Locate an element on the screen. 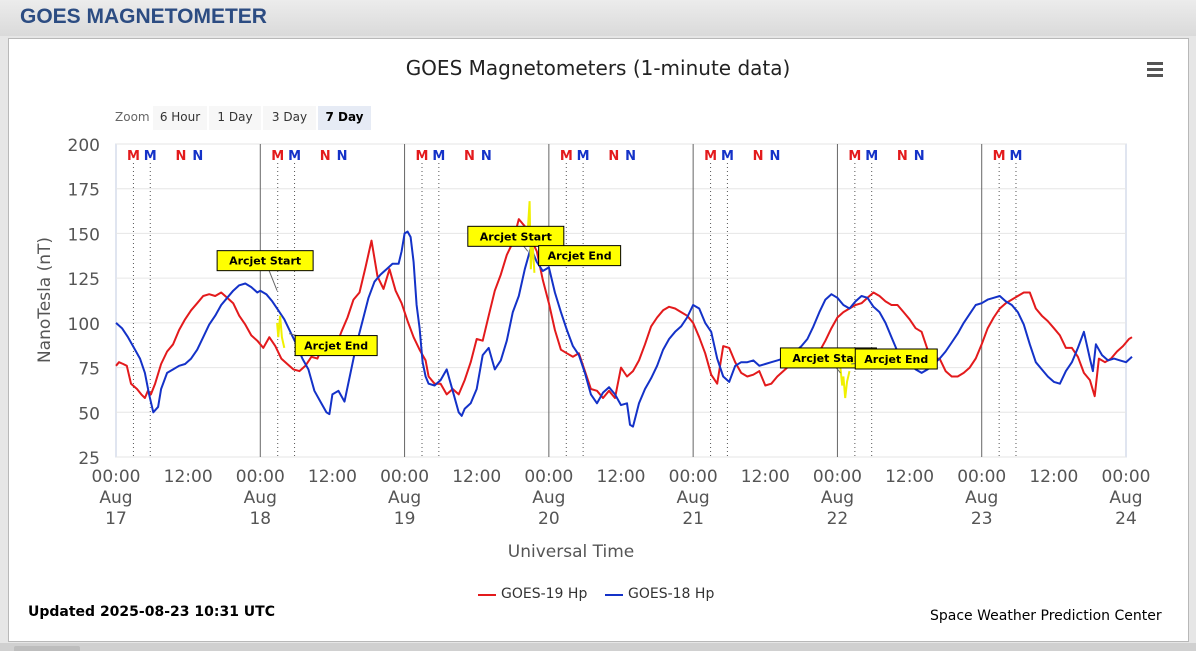 The height and width of the screenshot is (651, 1196). chart-title: GOES Magnetometers (1-minute data) is located at coordinates (598, 68).